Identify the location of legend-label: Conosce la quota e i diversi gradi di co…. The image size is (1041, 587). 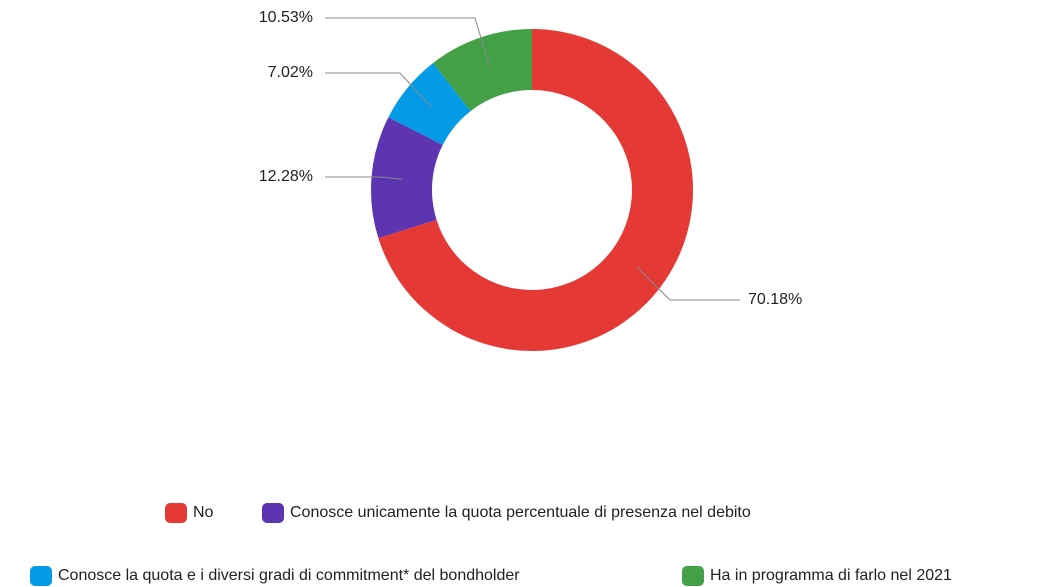
(289, 575).